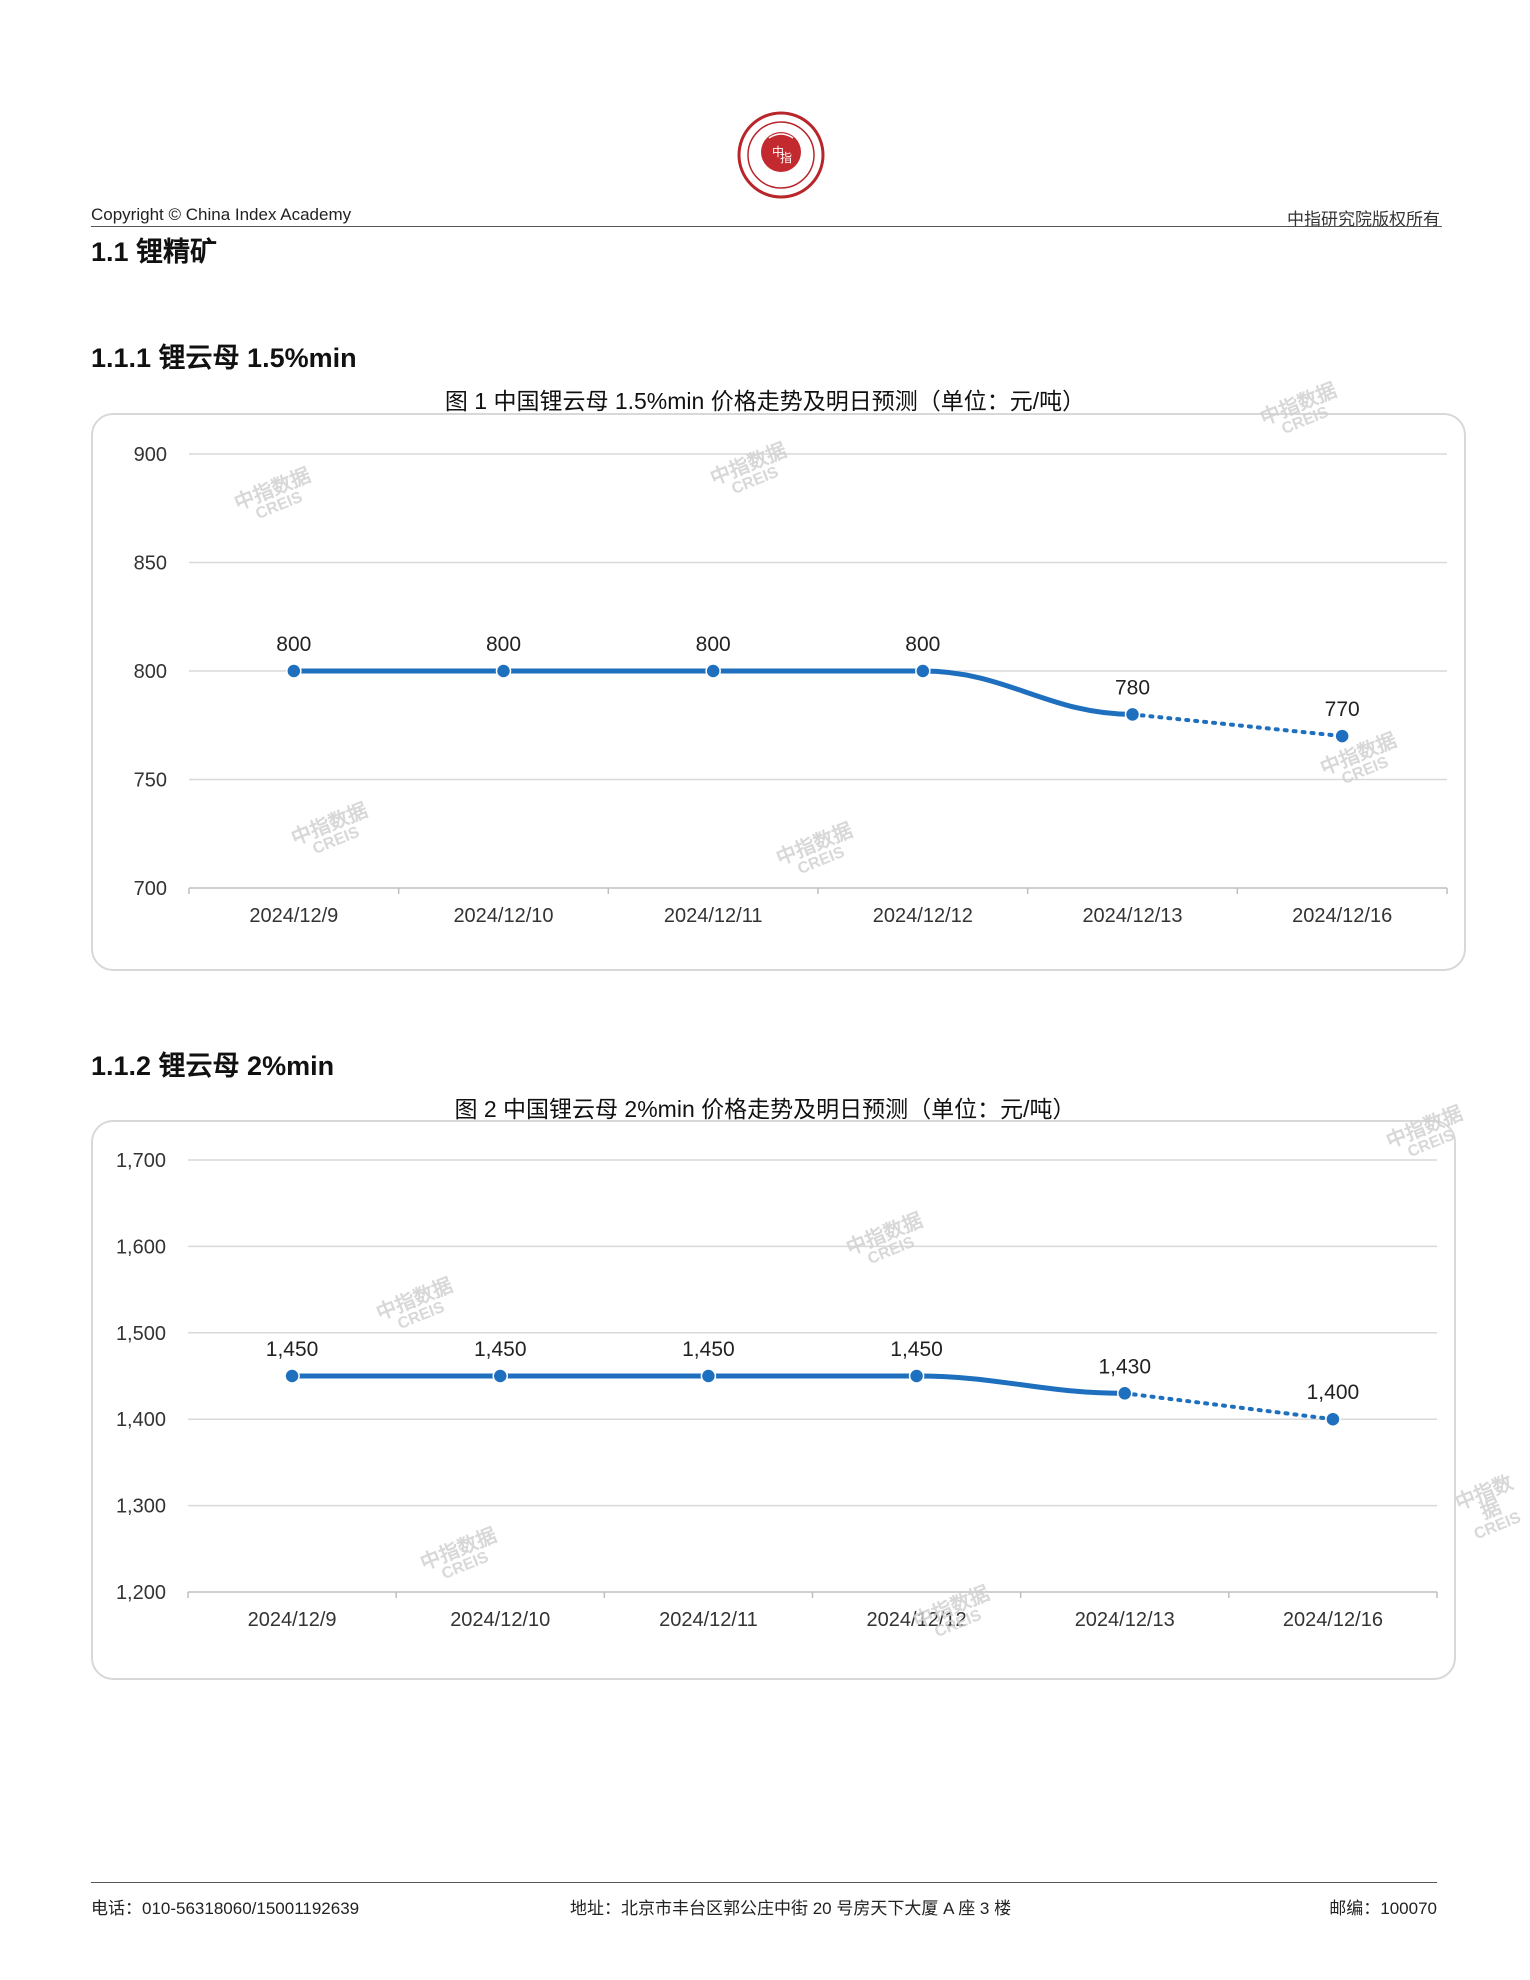 The image size is (1530, 1980). Describe the element at coordinates (141, 1593) in the screenshot. I see `y-tick-label: 1,200` at that location.